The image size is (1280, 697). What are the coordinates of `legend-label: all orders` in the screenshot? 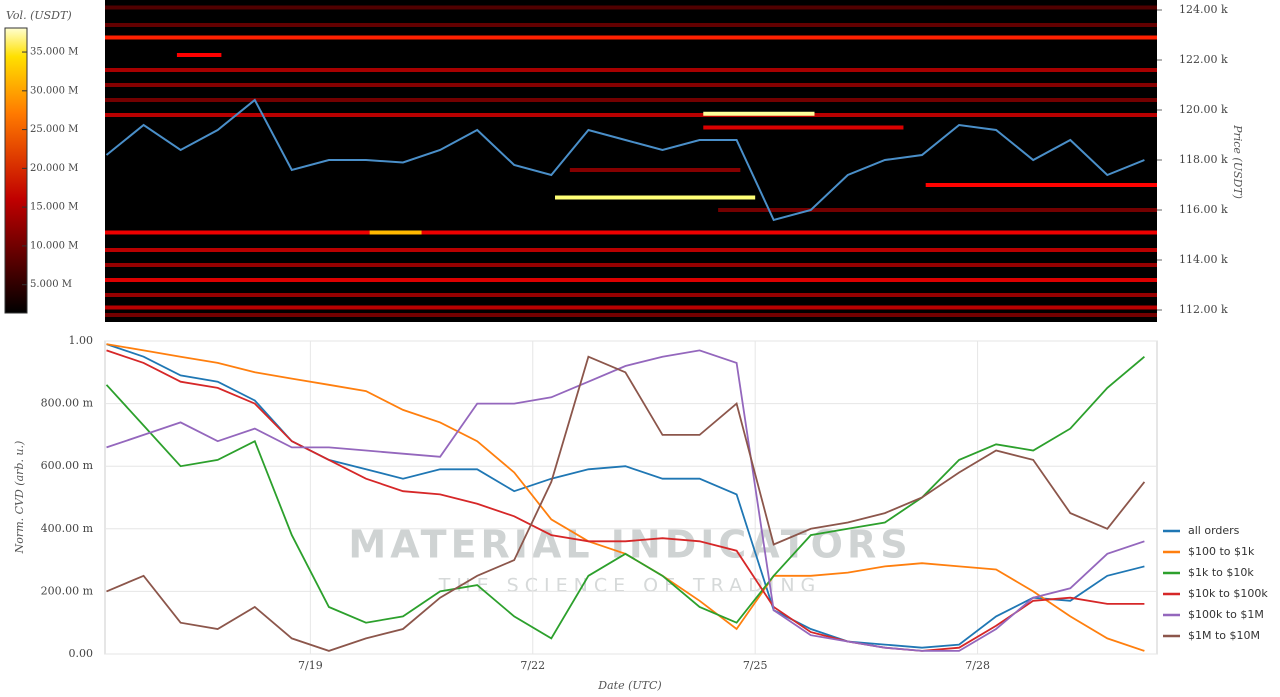 It's located at (1214, 530).